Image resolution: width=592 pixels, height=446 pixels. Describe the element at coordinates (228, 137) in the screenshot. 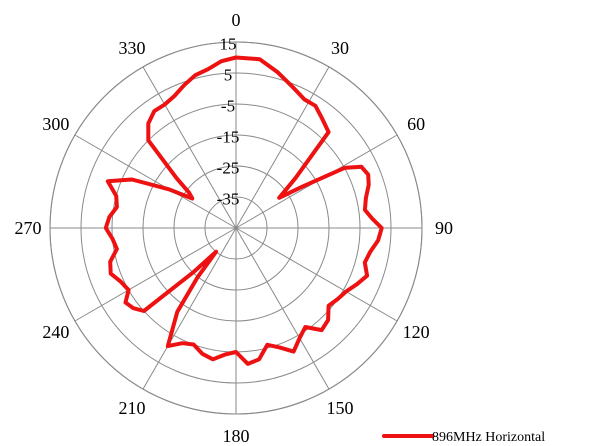

I see `radial-tick-label: -15` at that location.